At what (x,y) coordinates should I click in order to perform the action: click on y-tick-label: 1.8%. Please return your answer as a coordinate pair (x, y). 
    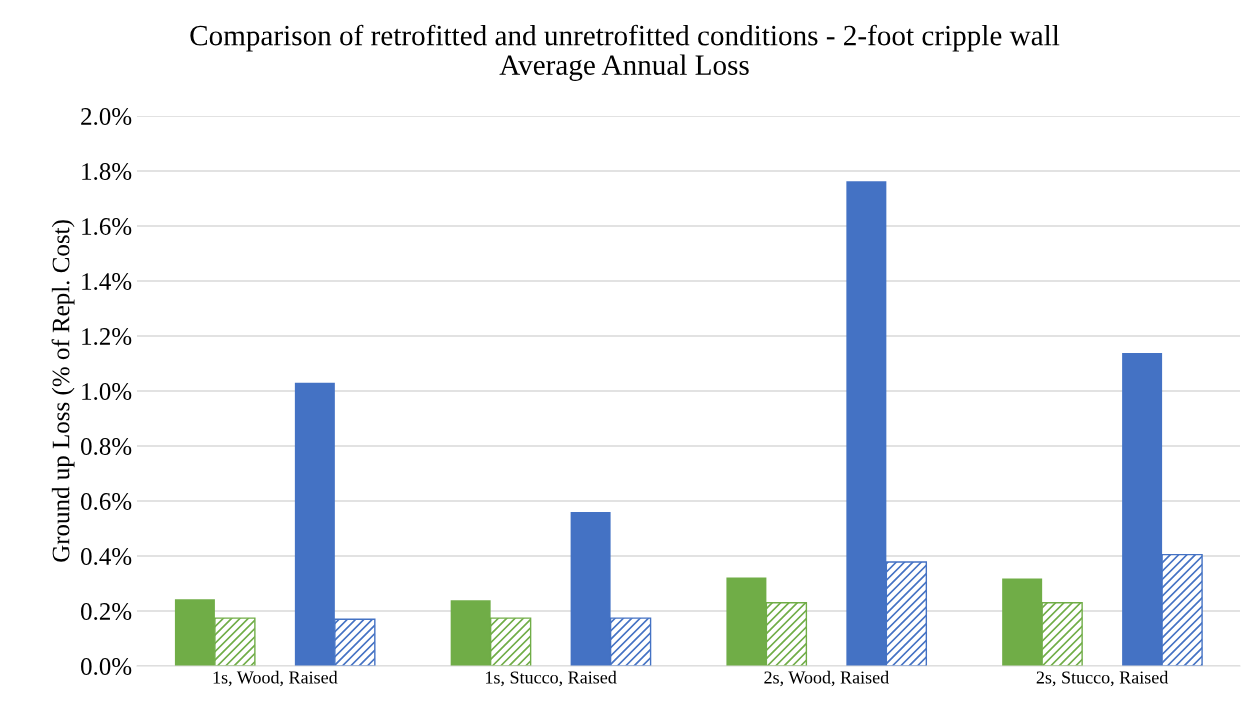
    Looking at the image, I should click on (107, 172).